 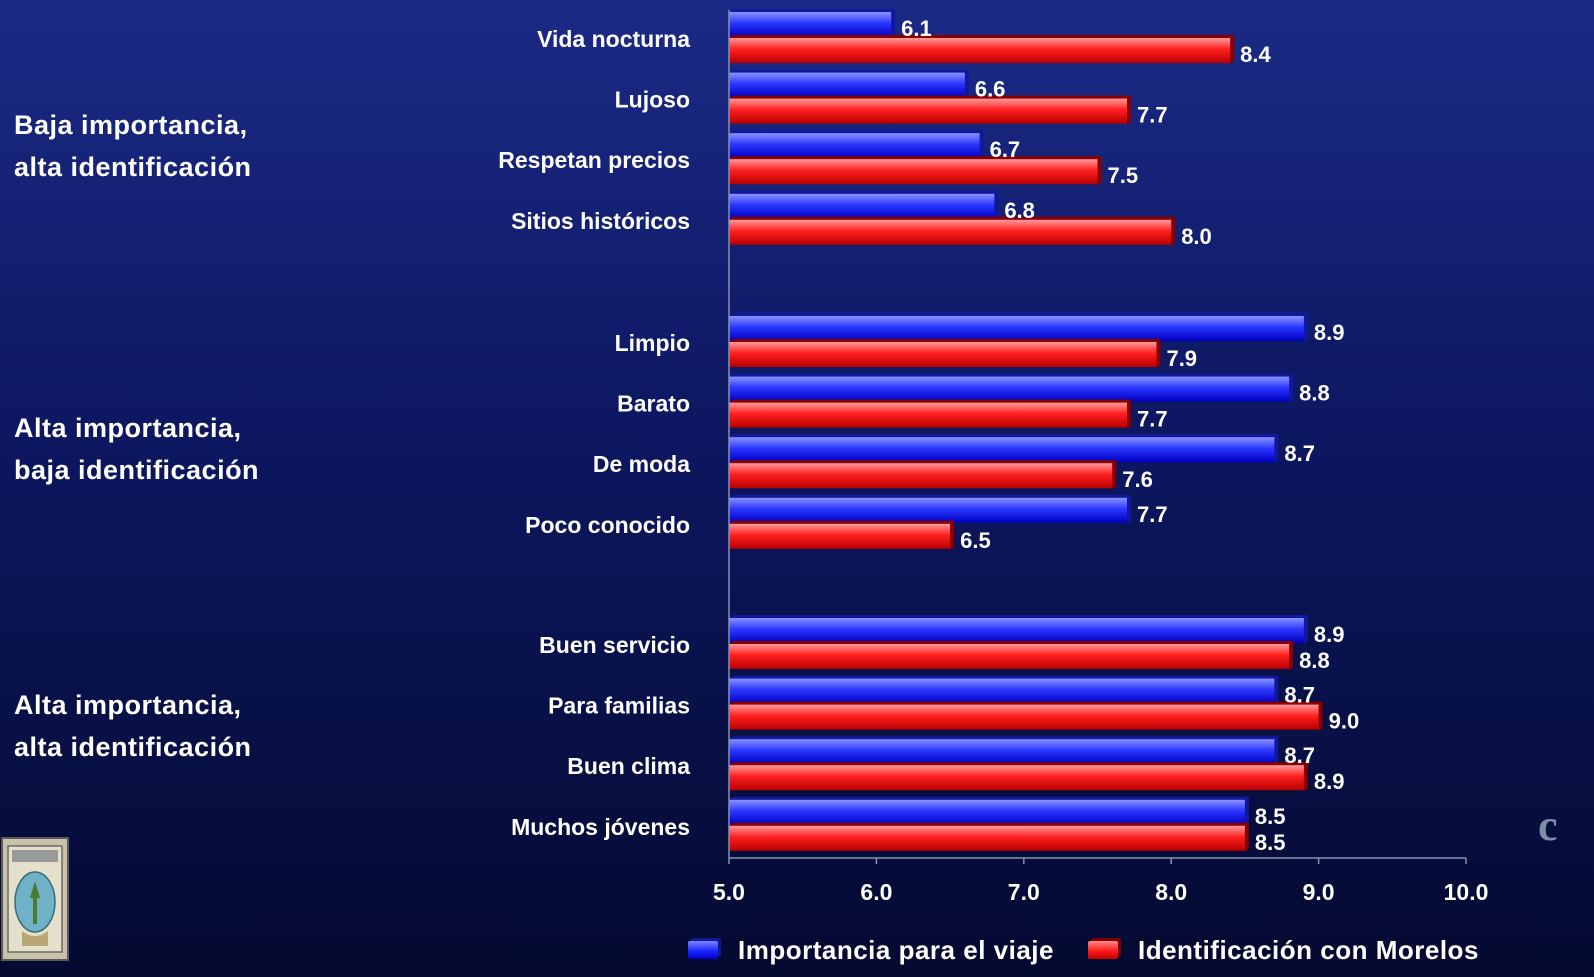 What do you see at coordinates (594, 160) in the screenshot?
I see `category-label: Respetan precios` at bounding box center [594, 160].